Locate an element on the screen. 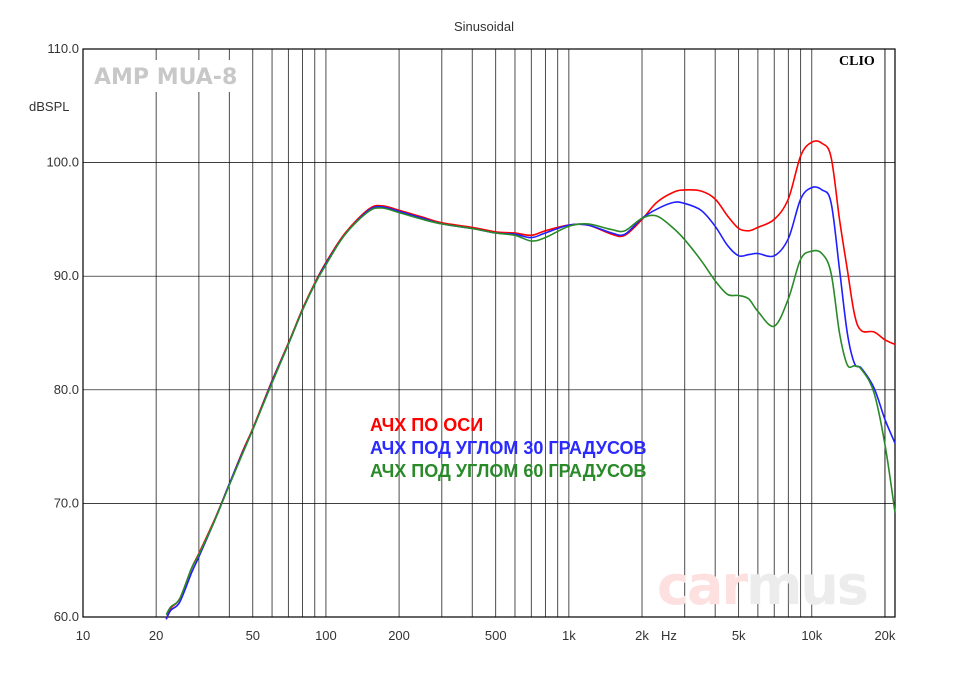 This screenshot has height=685, width=960. x-tick-label: 20 is located at coordinates (156, 635).